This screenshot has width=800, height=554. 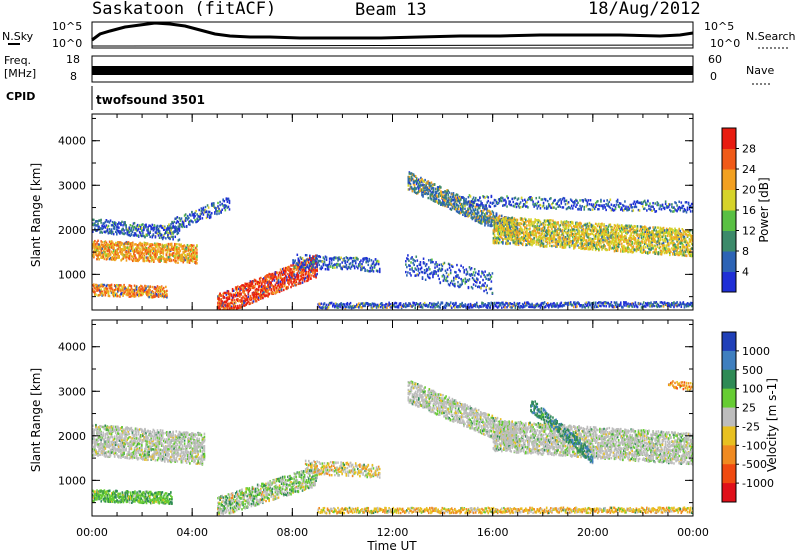 What do you see at coordinates (392, 35) in the screenshot?
I see `nsky-panel-frame` at bounding box center [392, 35].